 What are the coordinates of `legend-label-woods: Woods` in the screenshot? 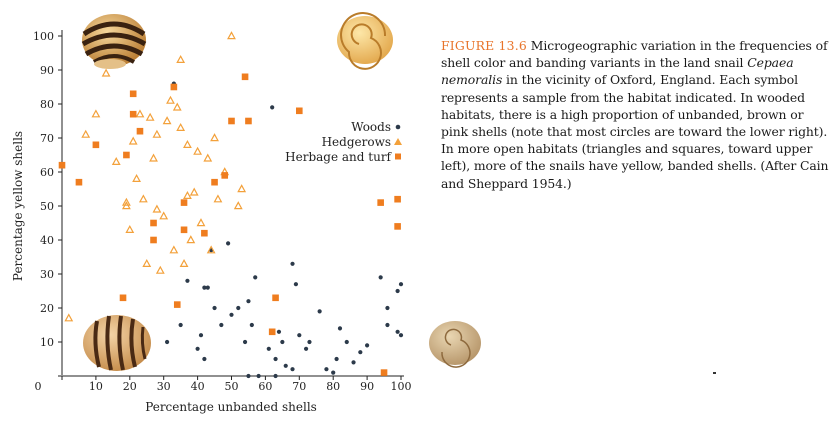 It's located at (371, 127).